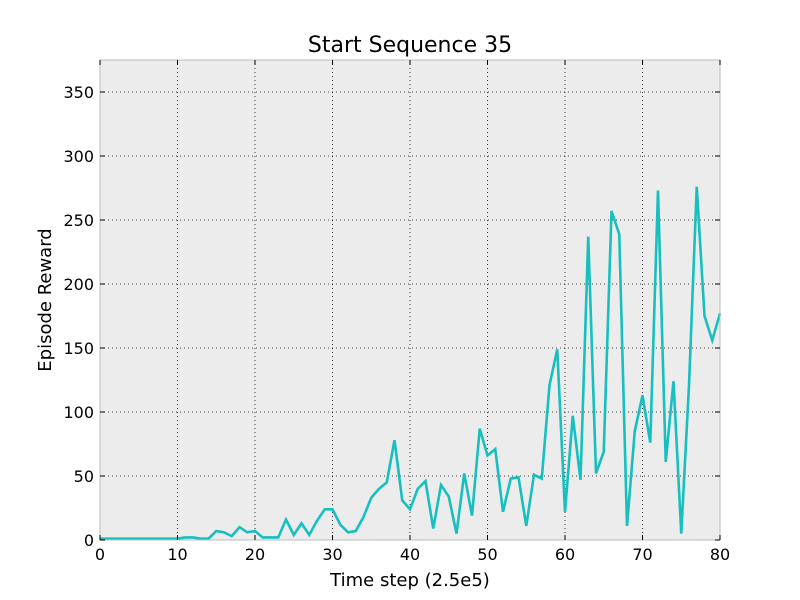  I want to click on x-tick-label: 20, so click(255, 554).